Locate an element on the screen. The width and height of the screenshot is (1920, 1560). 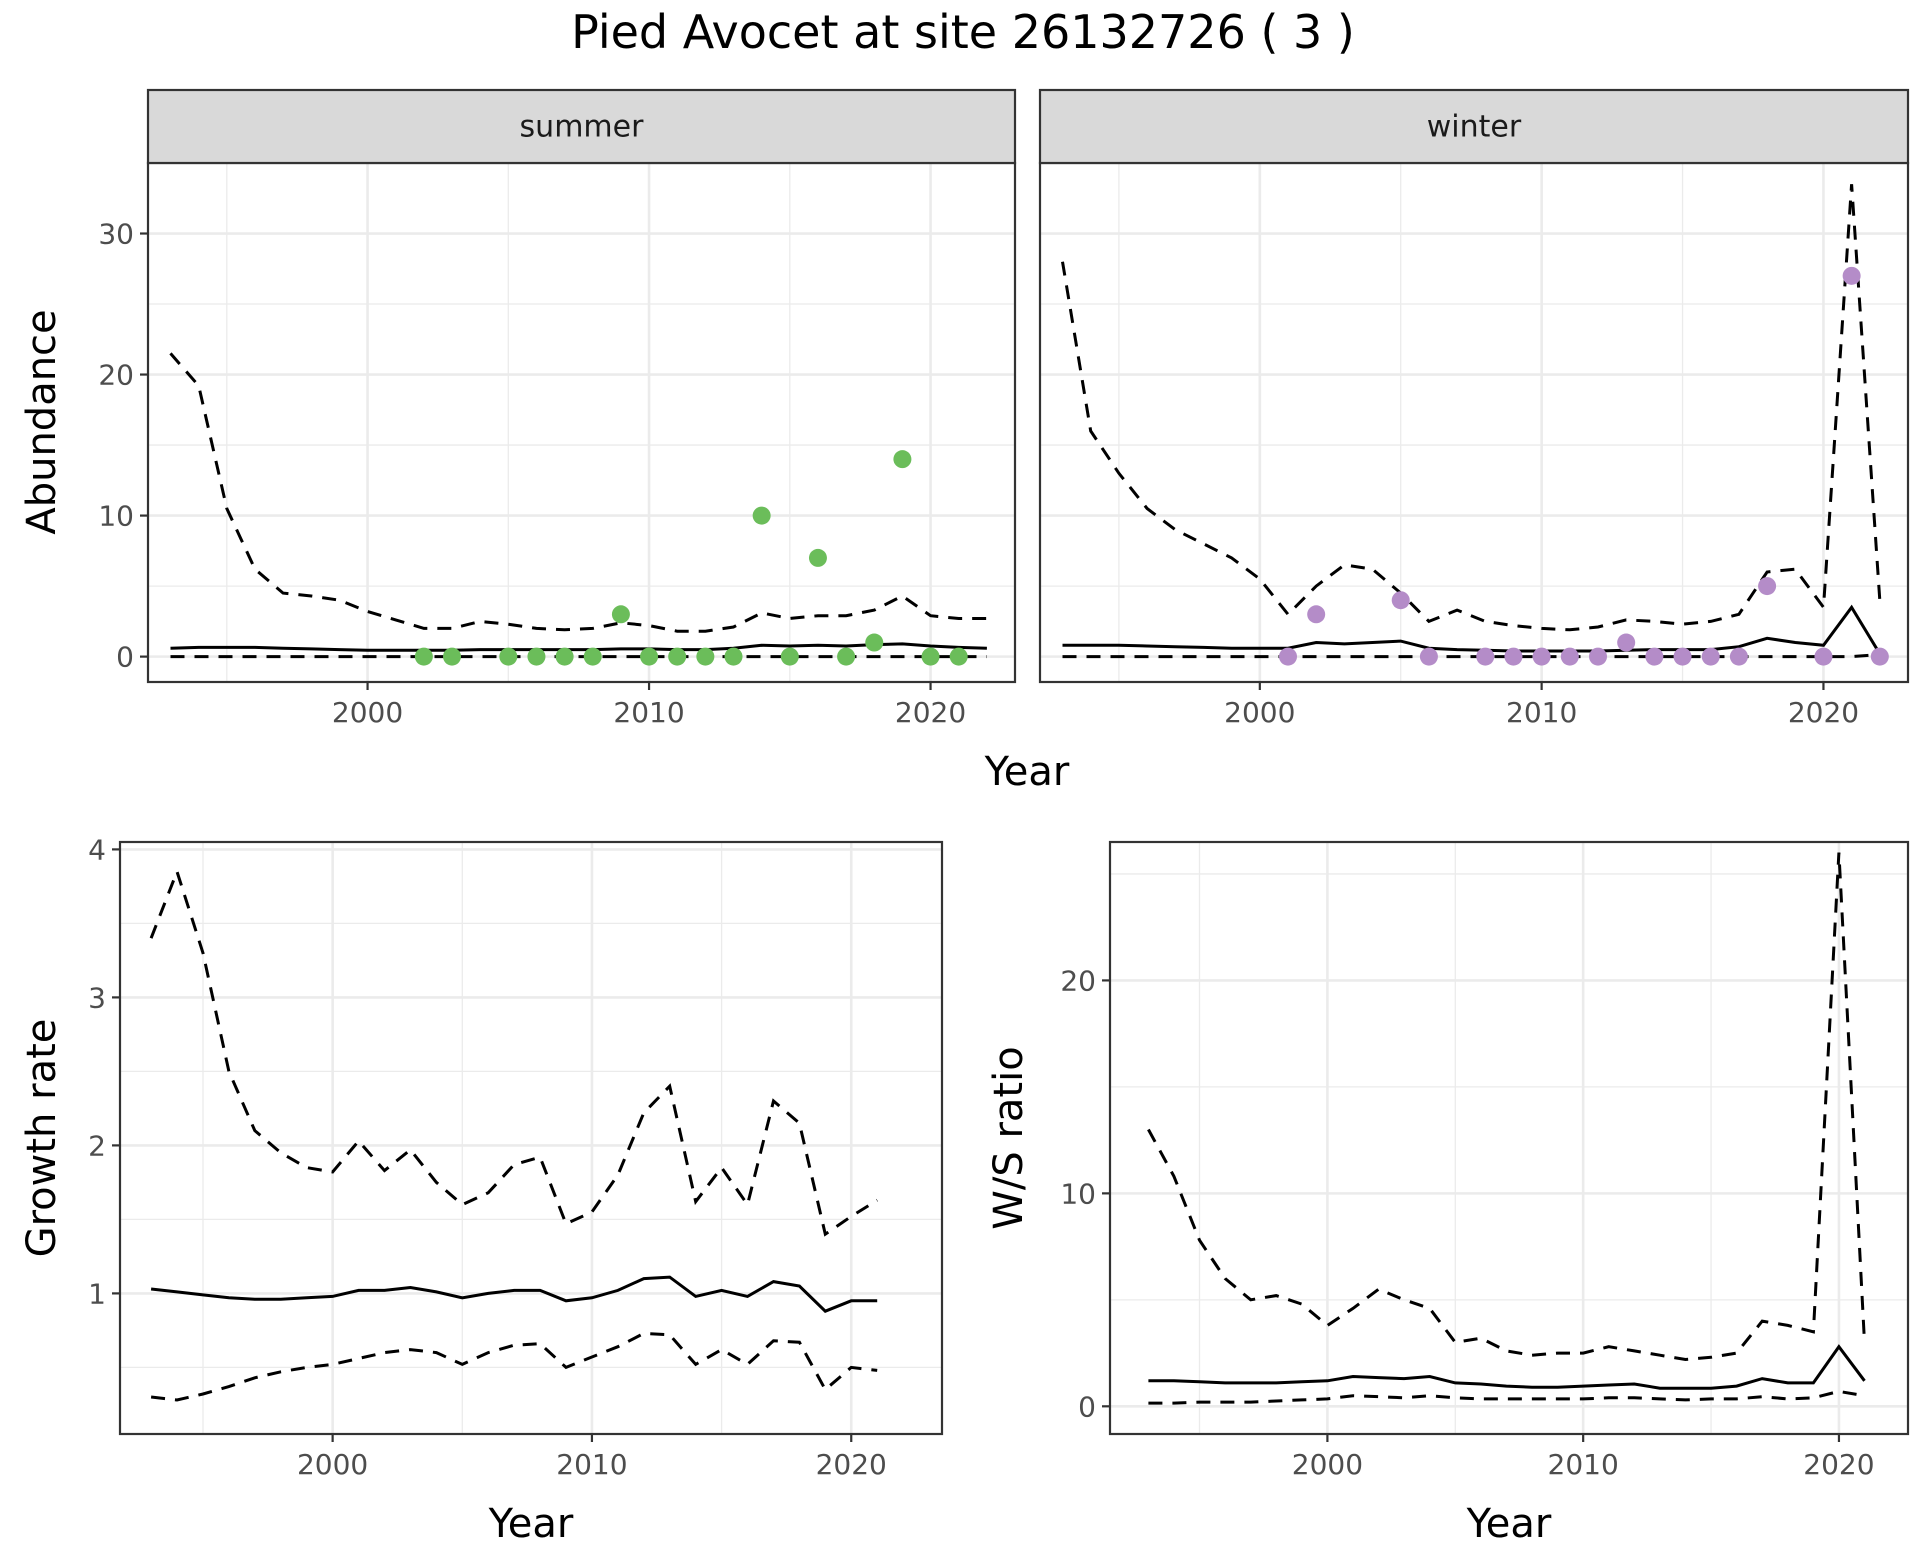
y-tick-label: 30 is located at coordinates (116, 234).